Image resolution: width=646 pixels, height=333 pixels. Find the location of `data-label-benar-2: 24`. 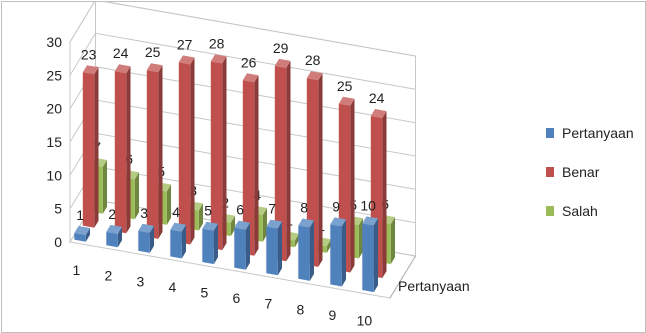

data-label-benar-2: 24 is located at coordinates (121, 53).